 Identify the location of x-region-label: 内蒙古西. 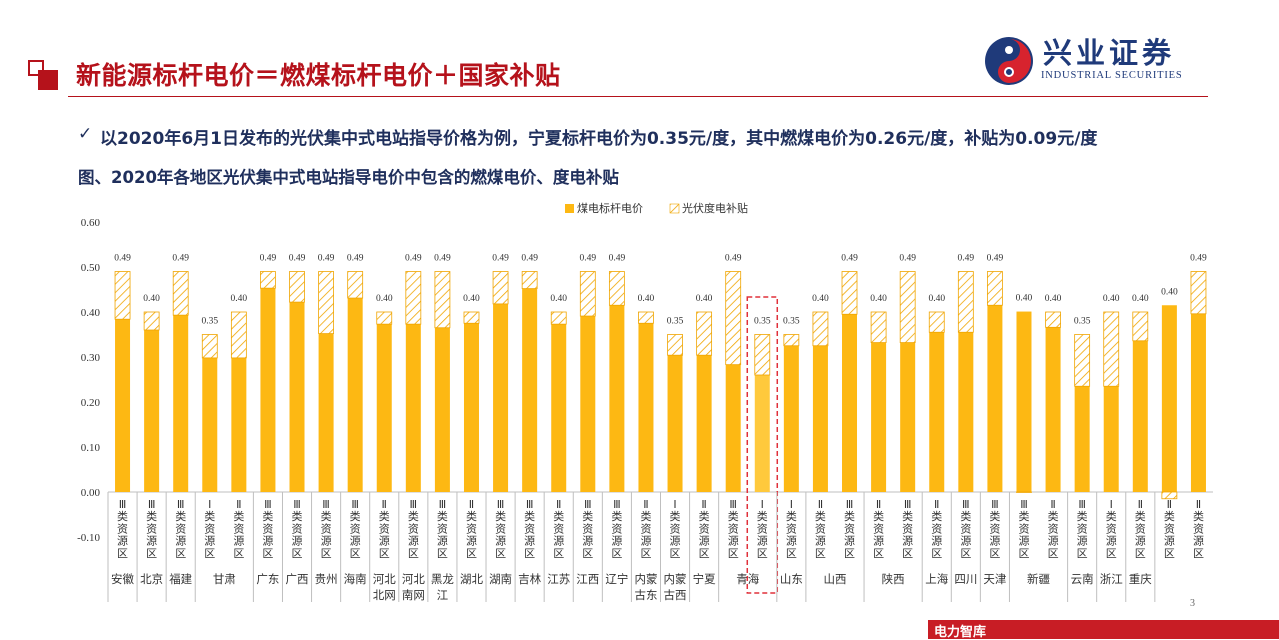
(675, 587).